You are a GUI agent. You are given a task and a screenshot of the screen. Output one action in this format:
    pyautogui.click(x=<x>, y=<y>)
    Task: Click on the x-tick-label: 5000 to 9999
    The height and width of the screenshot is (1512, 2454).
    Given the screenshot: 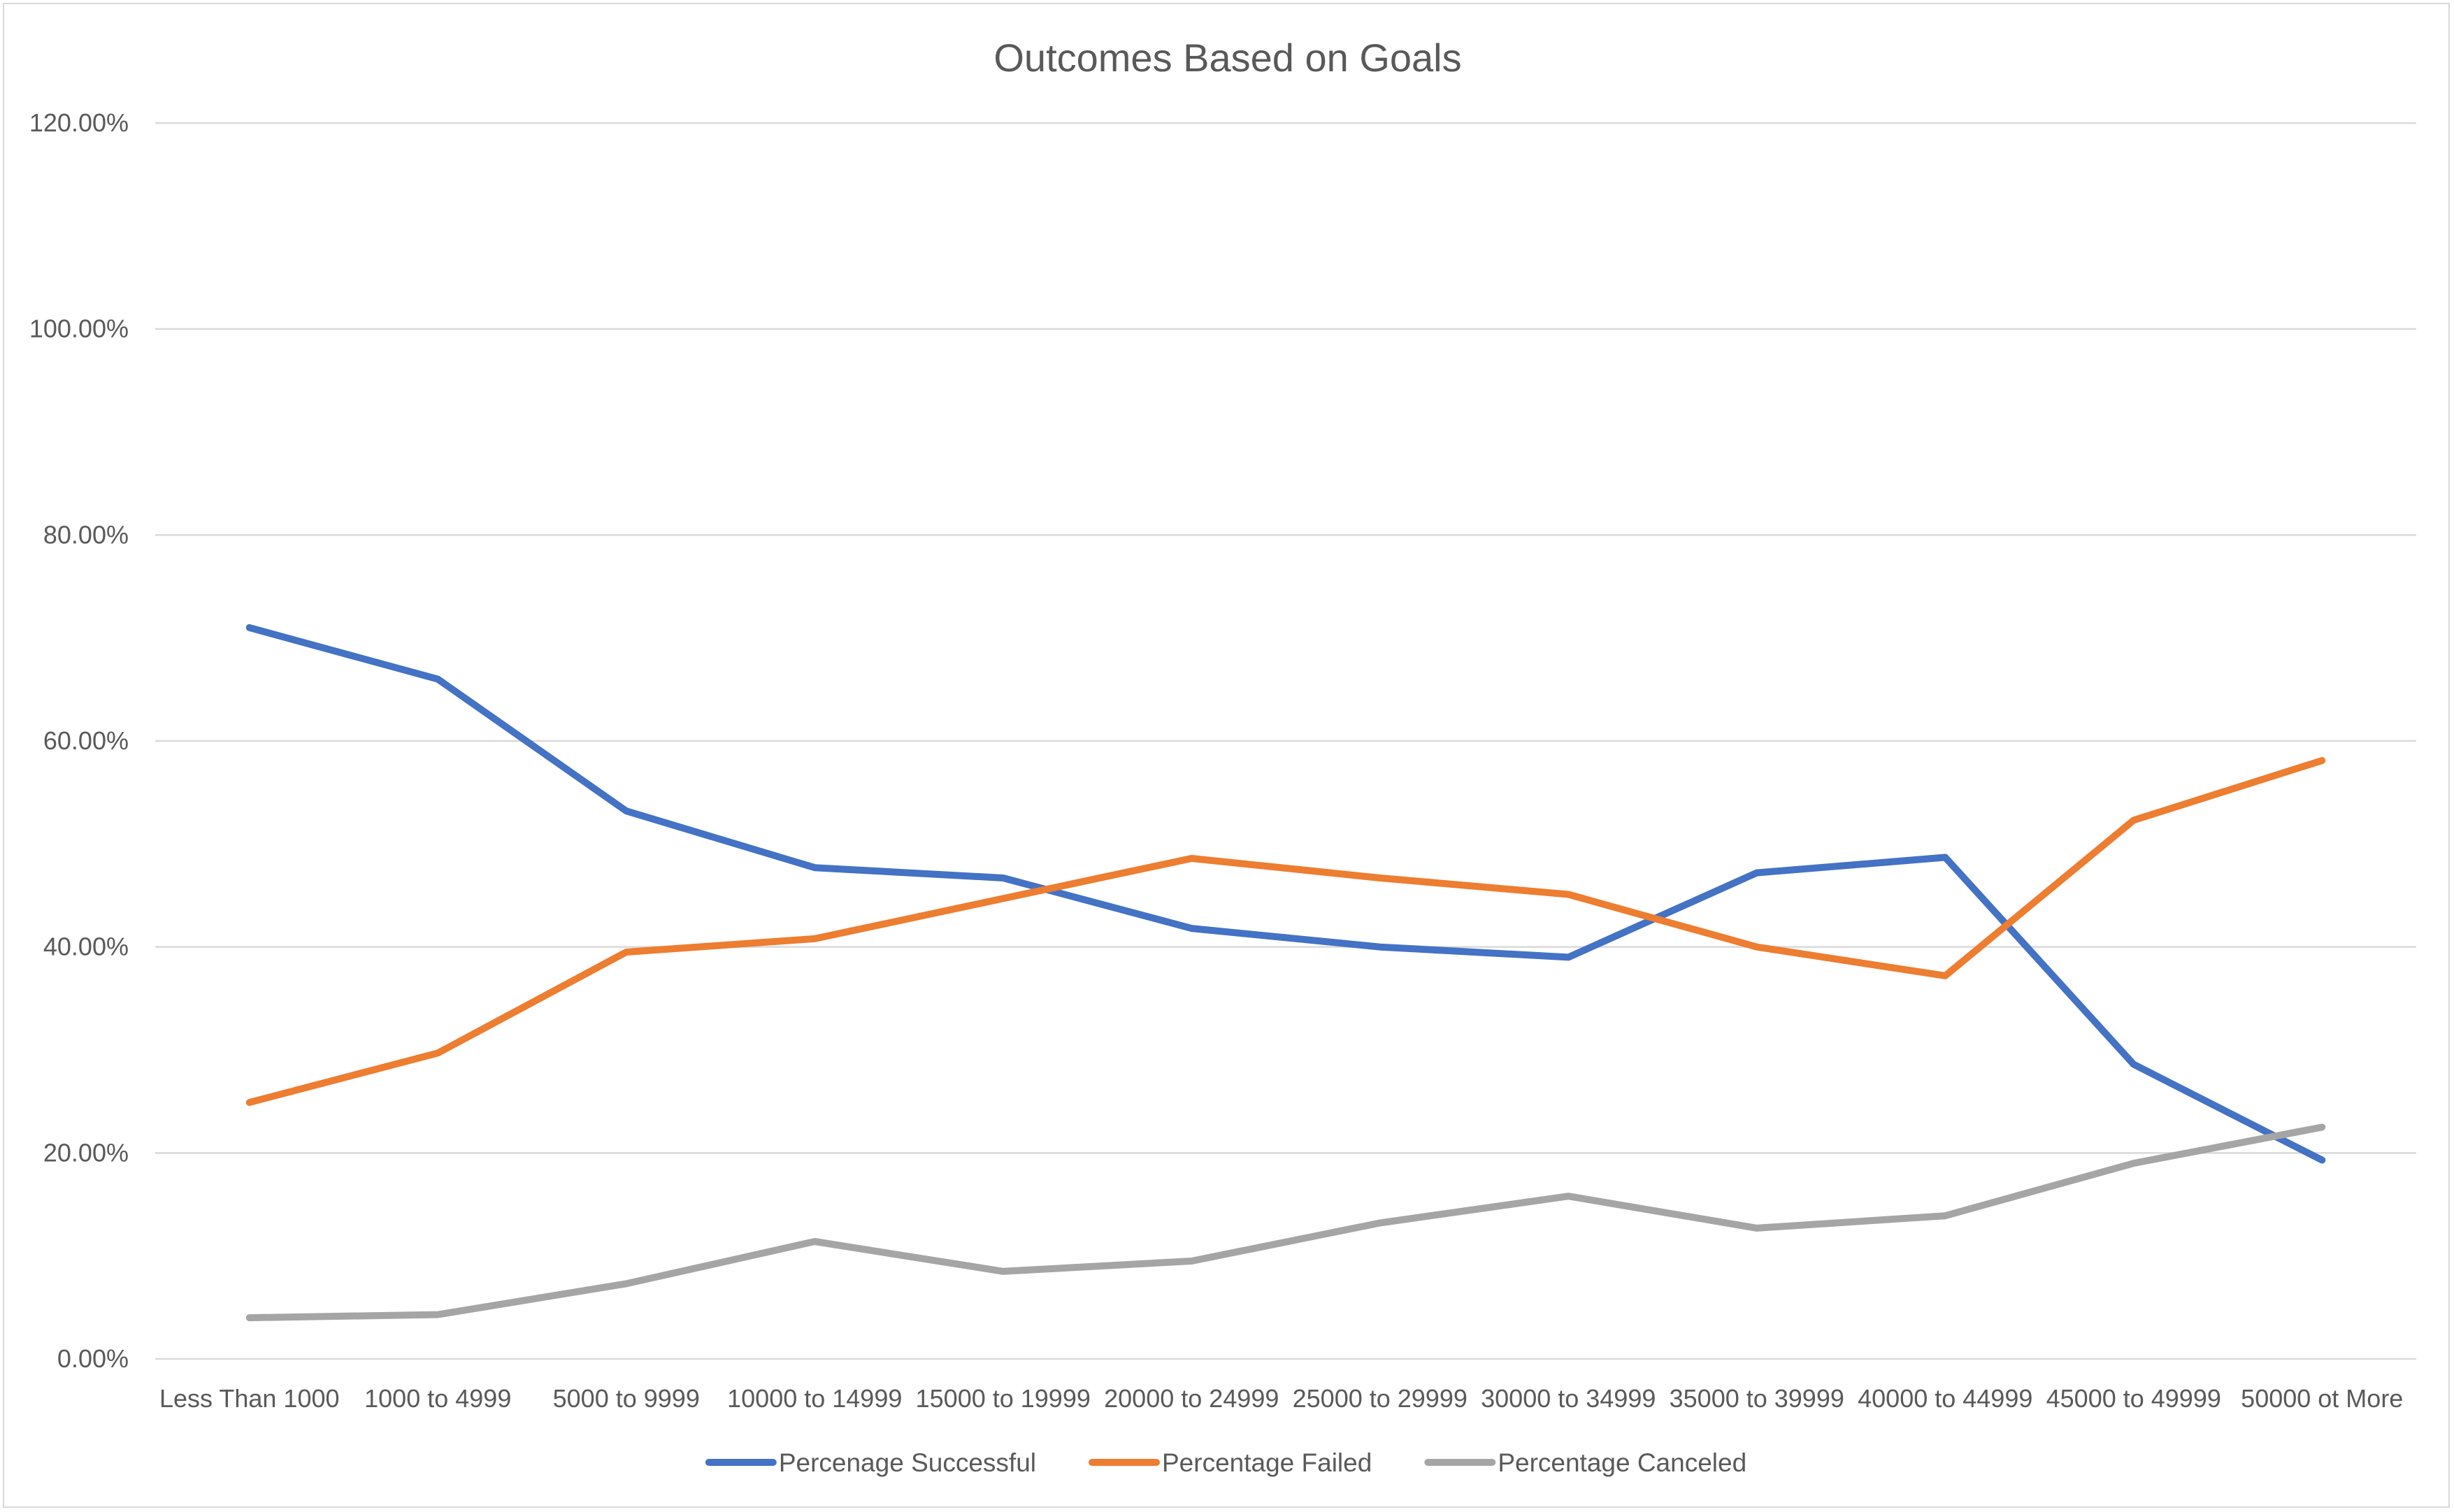 What is the action you would take?
    pyautogui.click(x=626, y=1399)
    